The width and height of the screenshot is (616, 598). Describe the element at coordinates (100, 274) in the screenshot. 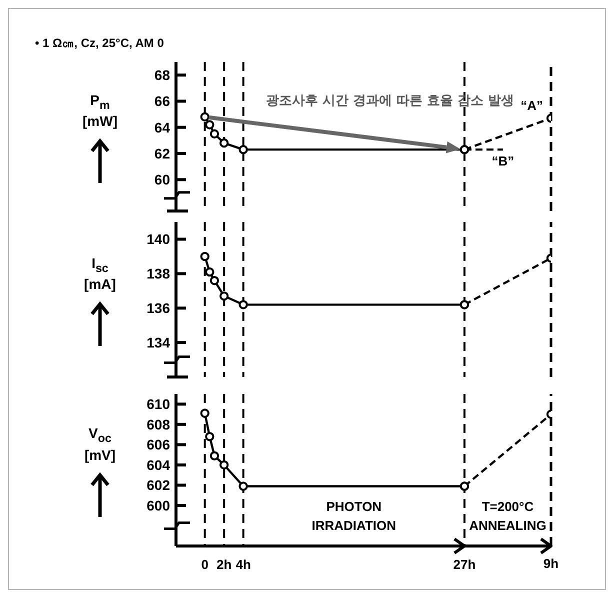

I see `y-axis-title: I$_{sc}$ [mA]` at that location.